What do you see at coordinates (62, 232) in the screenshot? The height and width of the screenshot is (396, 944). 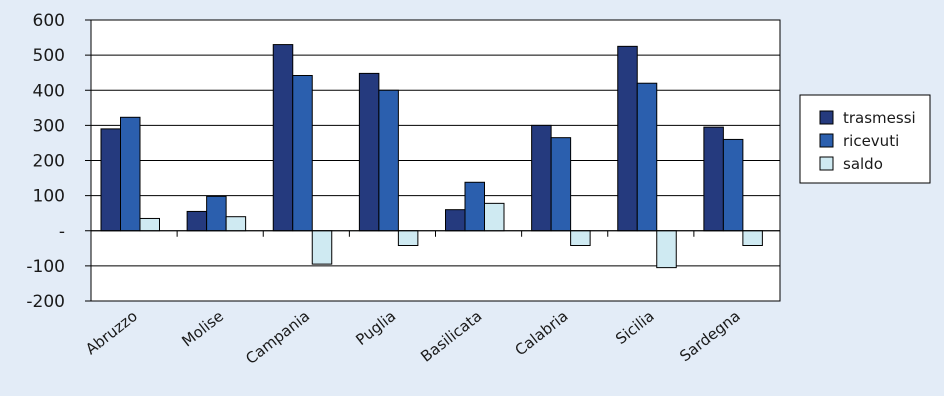 I see `y-tick-label: -` at bounding box center [62, 232].